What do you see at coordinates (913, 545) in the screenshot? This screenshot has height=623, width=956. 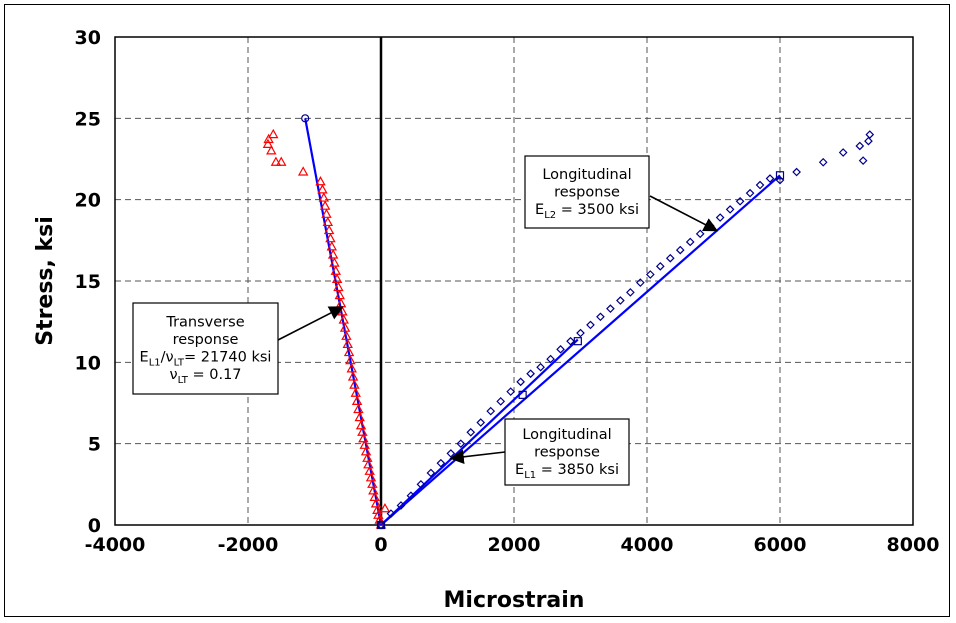 I see `x-tick-label: 8000` at bounding box center [913, 545].